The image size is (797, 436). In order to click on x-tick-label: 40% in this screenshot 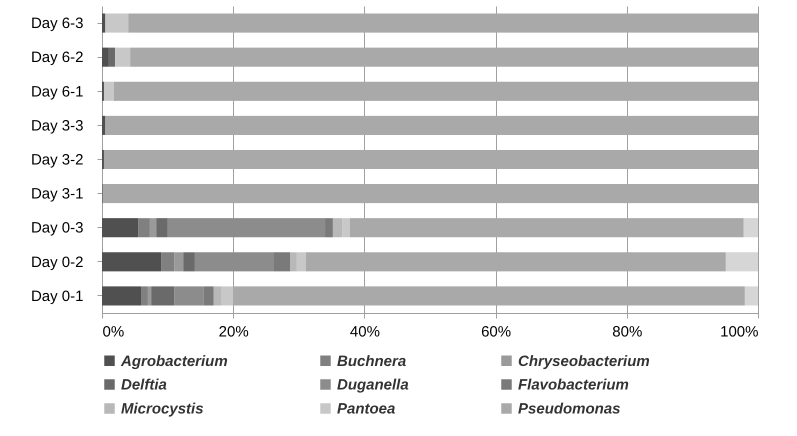, I will do `click(365, 332)`.